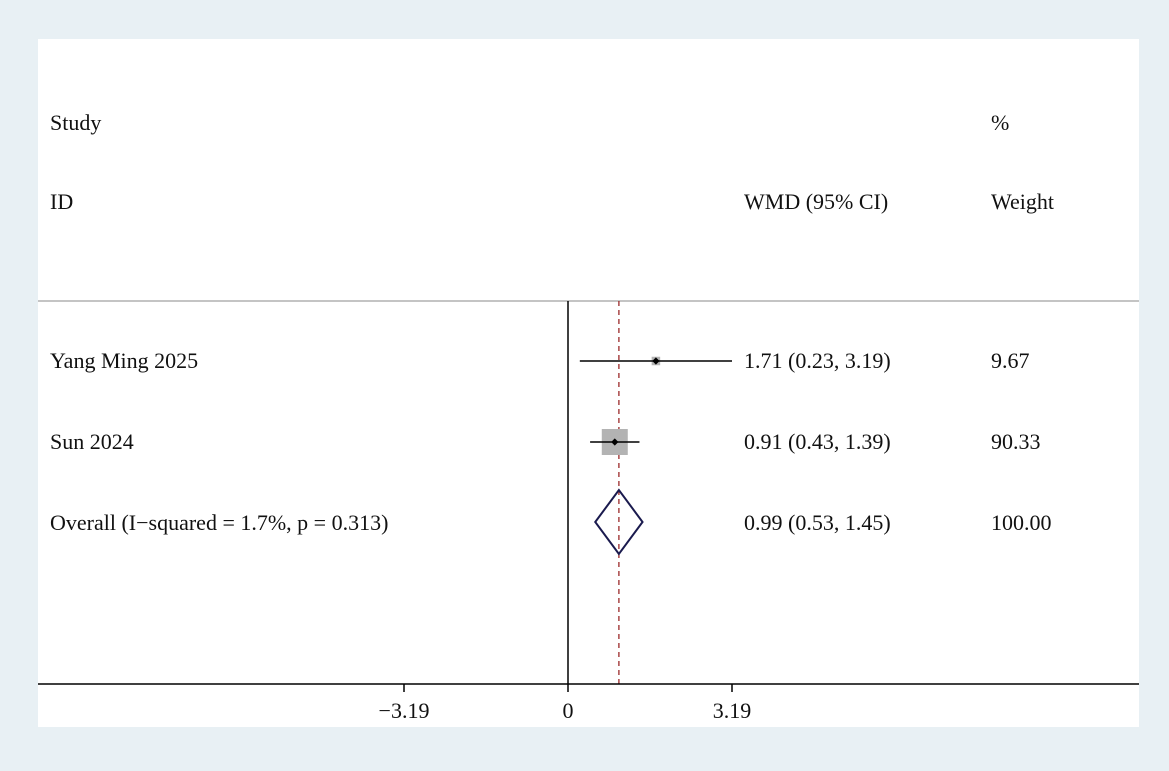 The width and height of the screenshot is (1169, 771). I want to click on header-weight: Weight, so click(1022, 201).